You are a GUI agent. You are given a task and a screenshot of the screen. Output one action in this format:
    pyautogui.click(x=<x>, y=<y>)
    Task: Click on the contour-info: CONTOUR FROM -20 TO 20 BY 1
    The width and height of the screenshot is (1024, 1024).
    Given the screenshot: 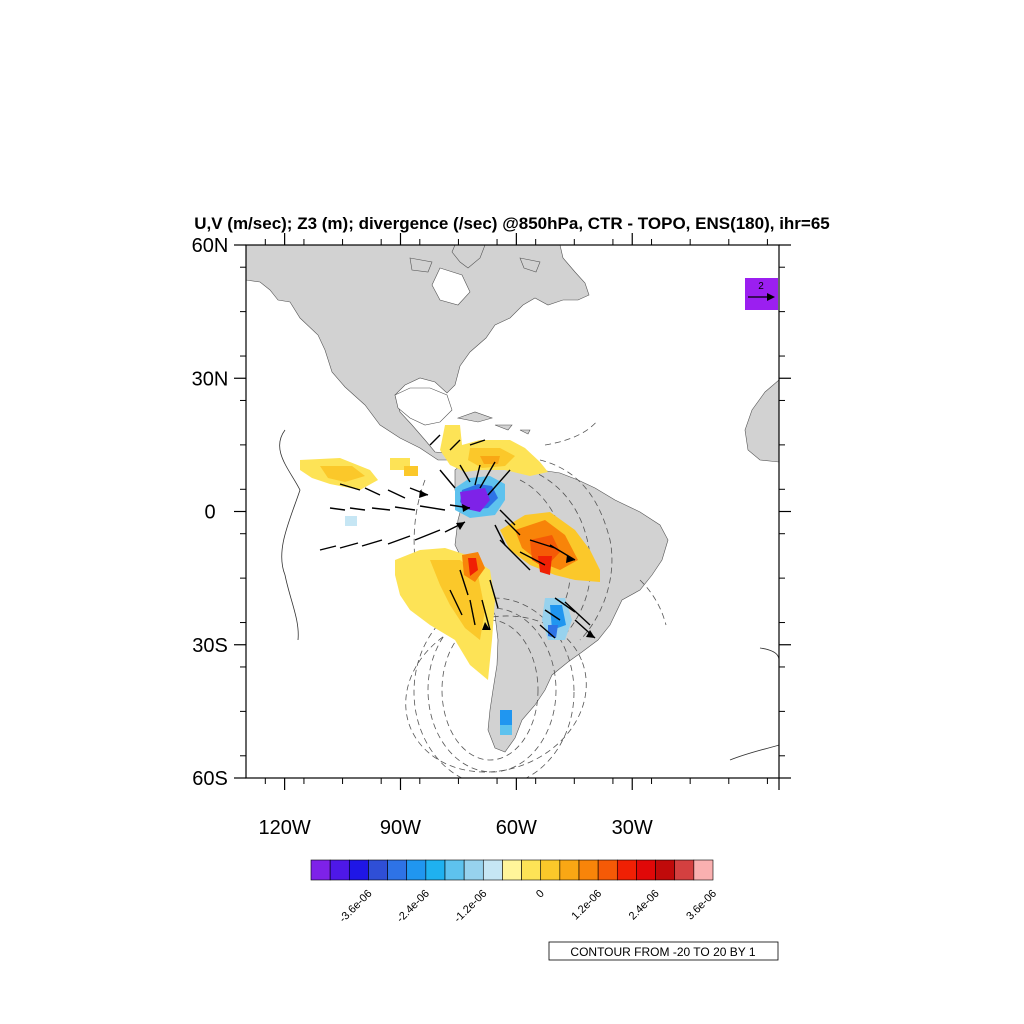 What is the action you would take?
    pyautogui.click(x=662, y=952)
    